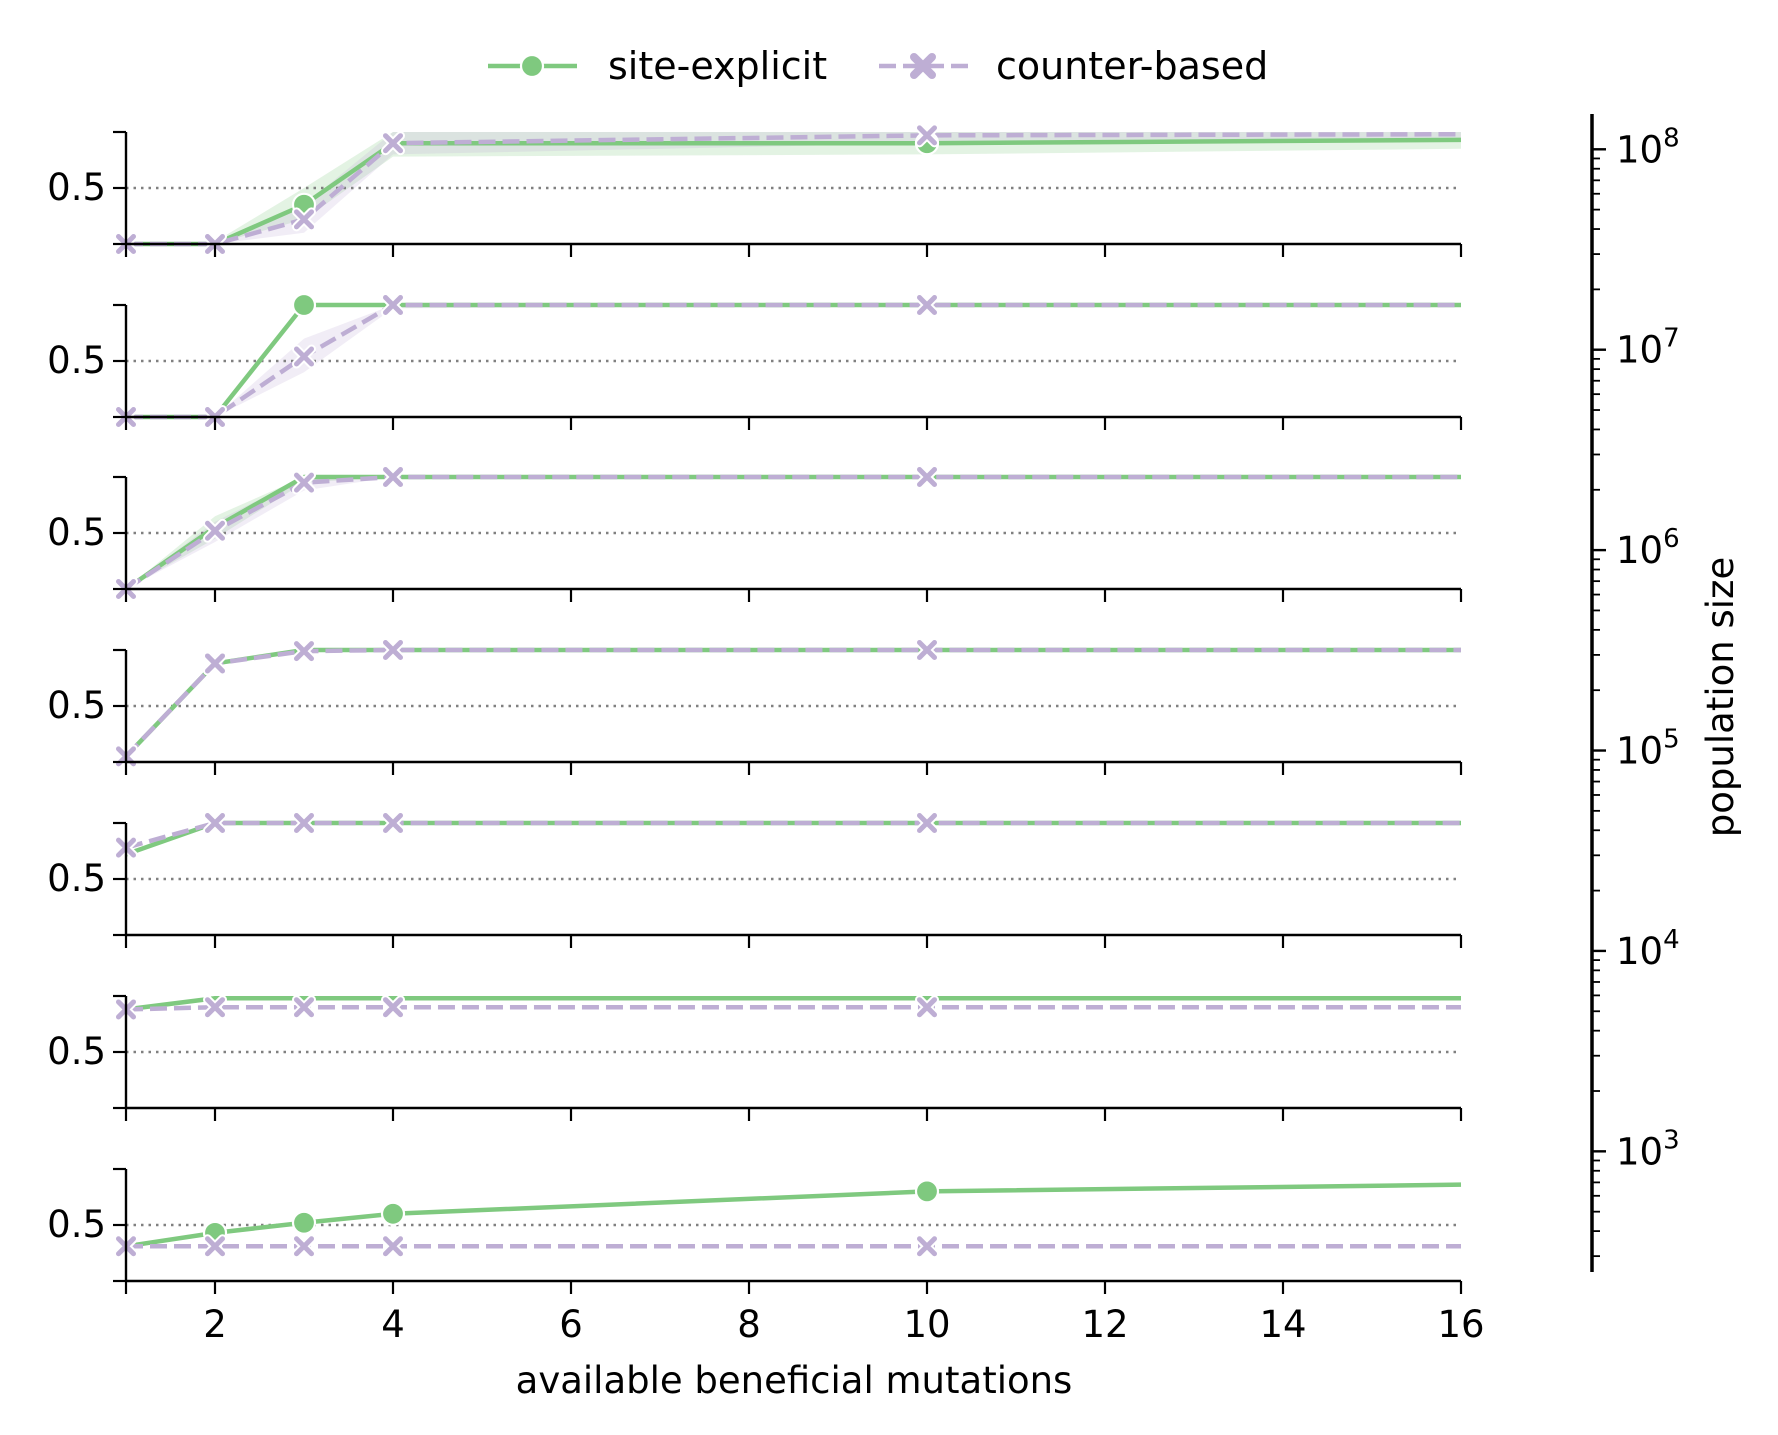 Image resolution: width=1778 pixels, height=1435 pixels. I want to click on legend-marker-counter-based, so click(923, 66).